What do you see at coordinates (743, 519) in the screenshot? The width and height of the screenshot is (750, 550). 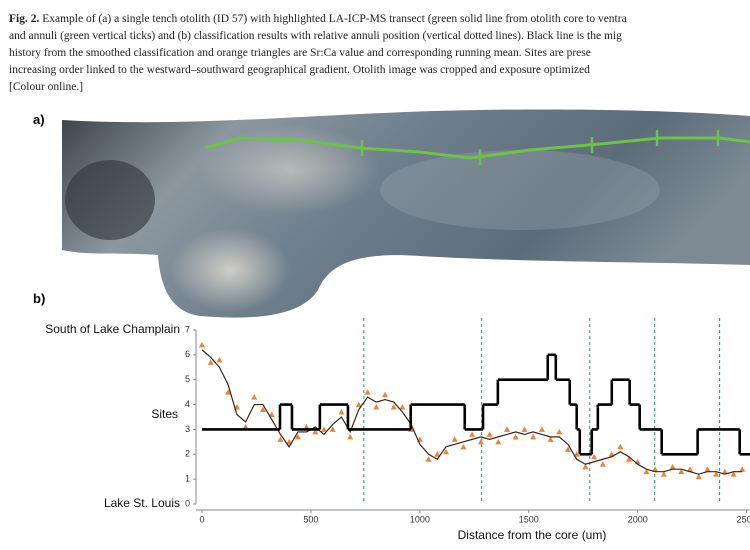 I see `x-tick-label: 2500` at bounding box center [743, 519].